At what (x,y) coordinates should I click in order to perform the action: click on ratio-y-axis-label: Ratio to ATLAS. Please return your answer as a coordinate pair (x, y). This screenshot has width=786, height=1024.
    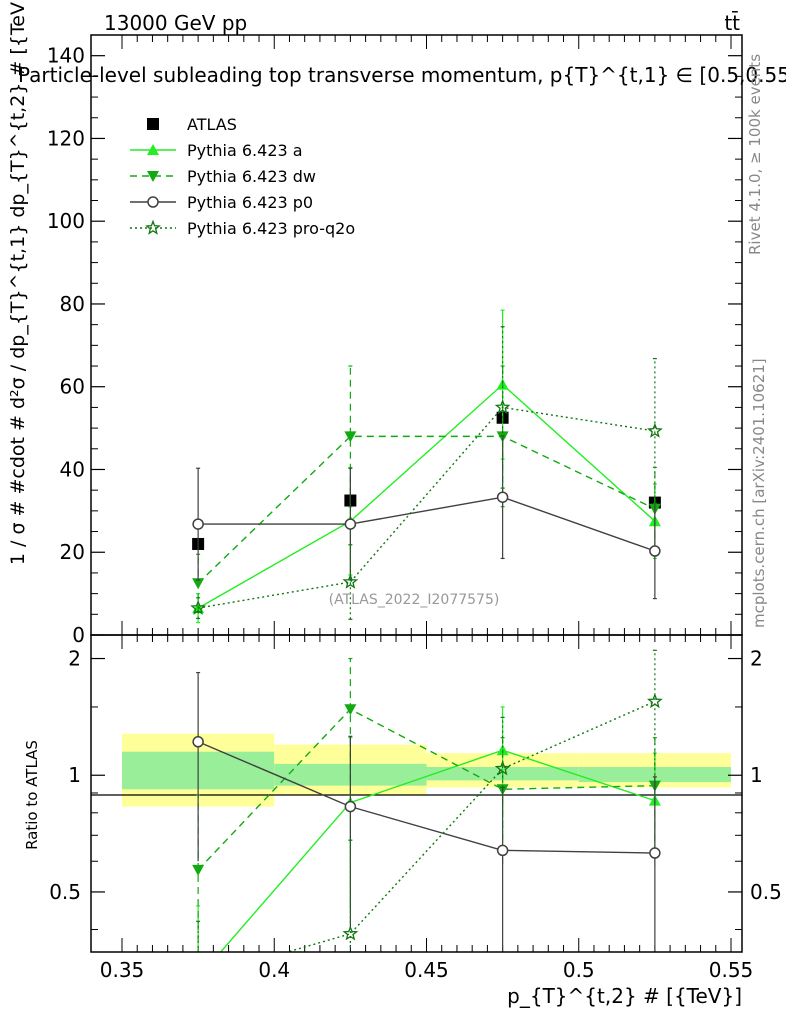
    Looking at the image, I should click on (32, 795).